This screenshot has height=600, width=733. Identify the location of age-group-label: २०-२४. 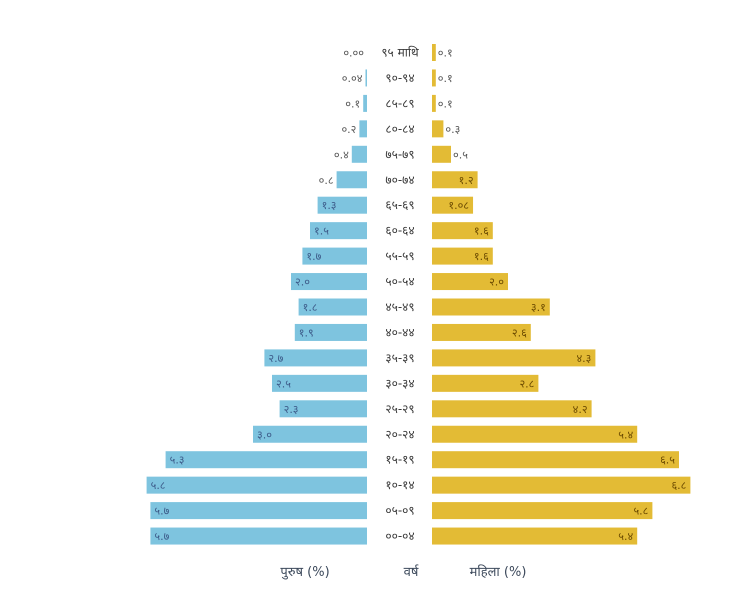
(399, 434).